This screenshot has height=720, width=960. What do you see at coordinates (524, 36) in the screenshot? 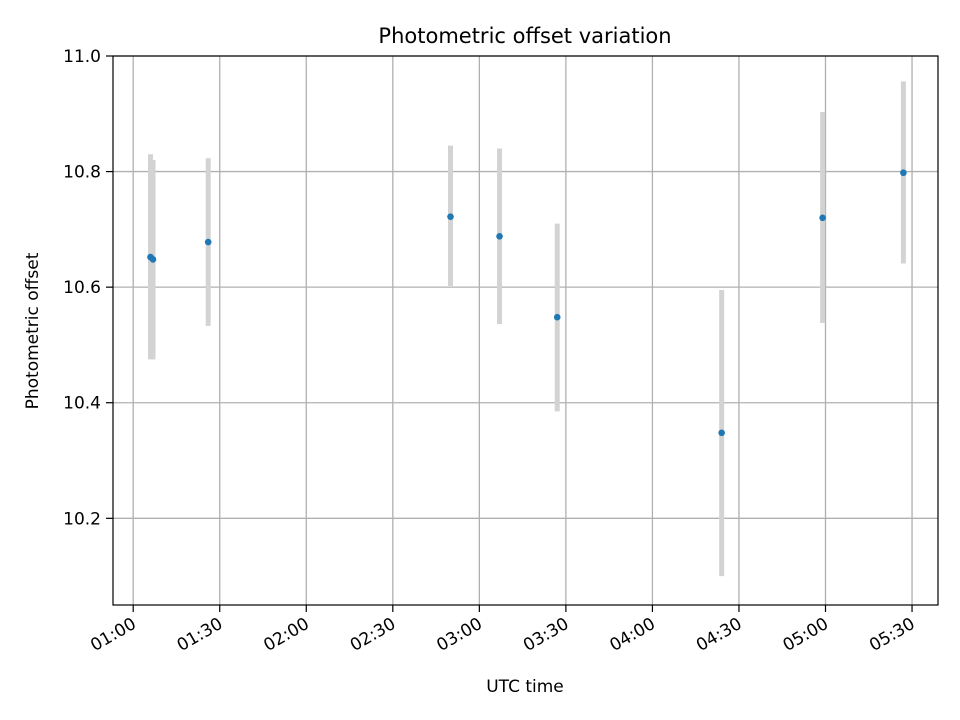
I see `chart-title: Photometric offset variation` at bounding box center [524, 36].